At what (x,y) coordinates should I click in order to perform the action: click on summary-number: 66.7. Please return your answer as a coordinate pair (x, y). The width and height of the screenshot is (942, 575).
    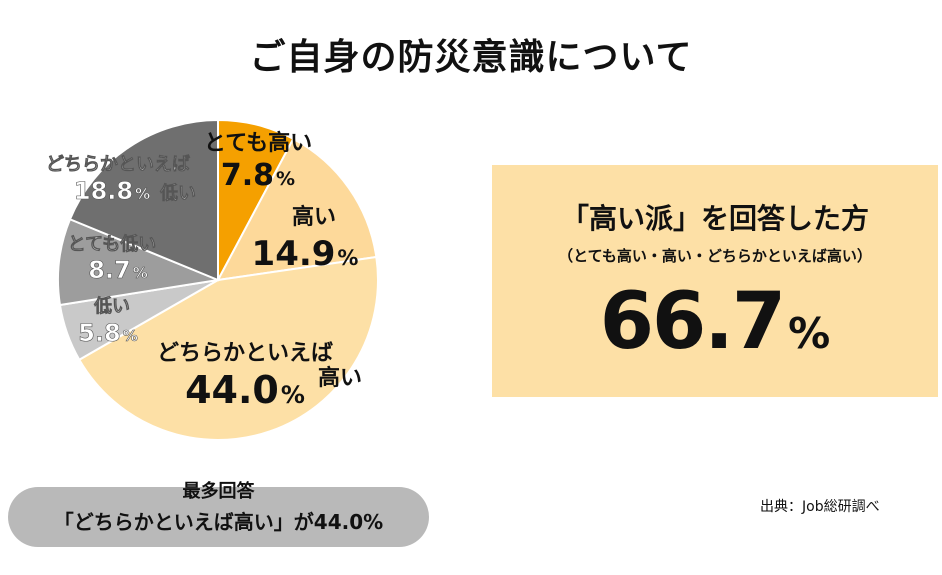
    Looking at the image, I should click on (692, 322).